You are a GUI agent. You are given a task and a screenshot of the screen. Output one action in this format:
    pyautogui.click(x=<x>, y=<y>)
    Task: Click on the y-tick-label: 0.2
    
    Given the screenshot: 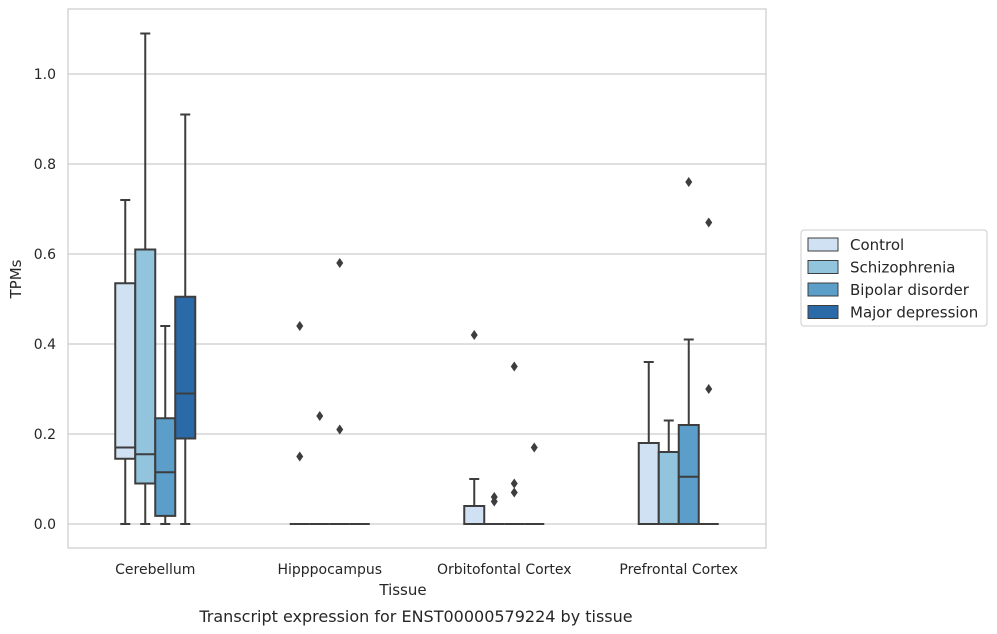 What is the action you would take?
    pyautogui.click(x=45, y=435)
    